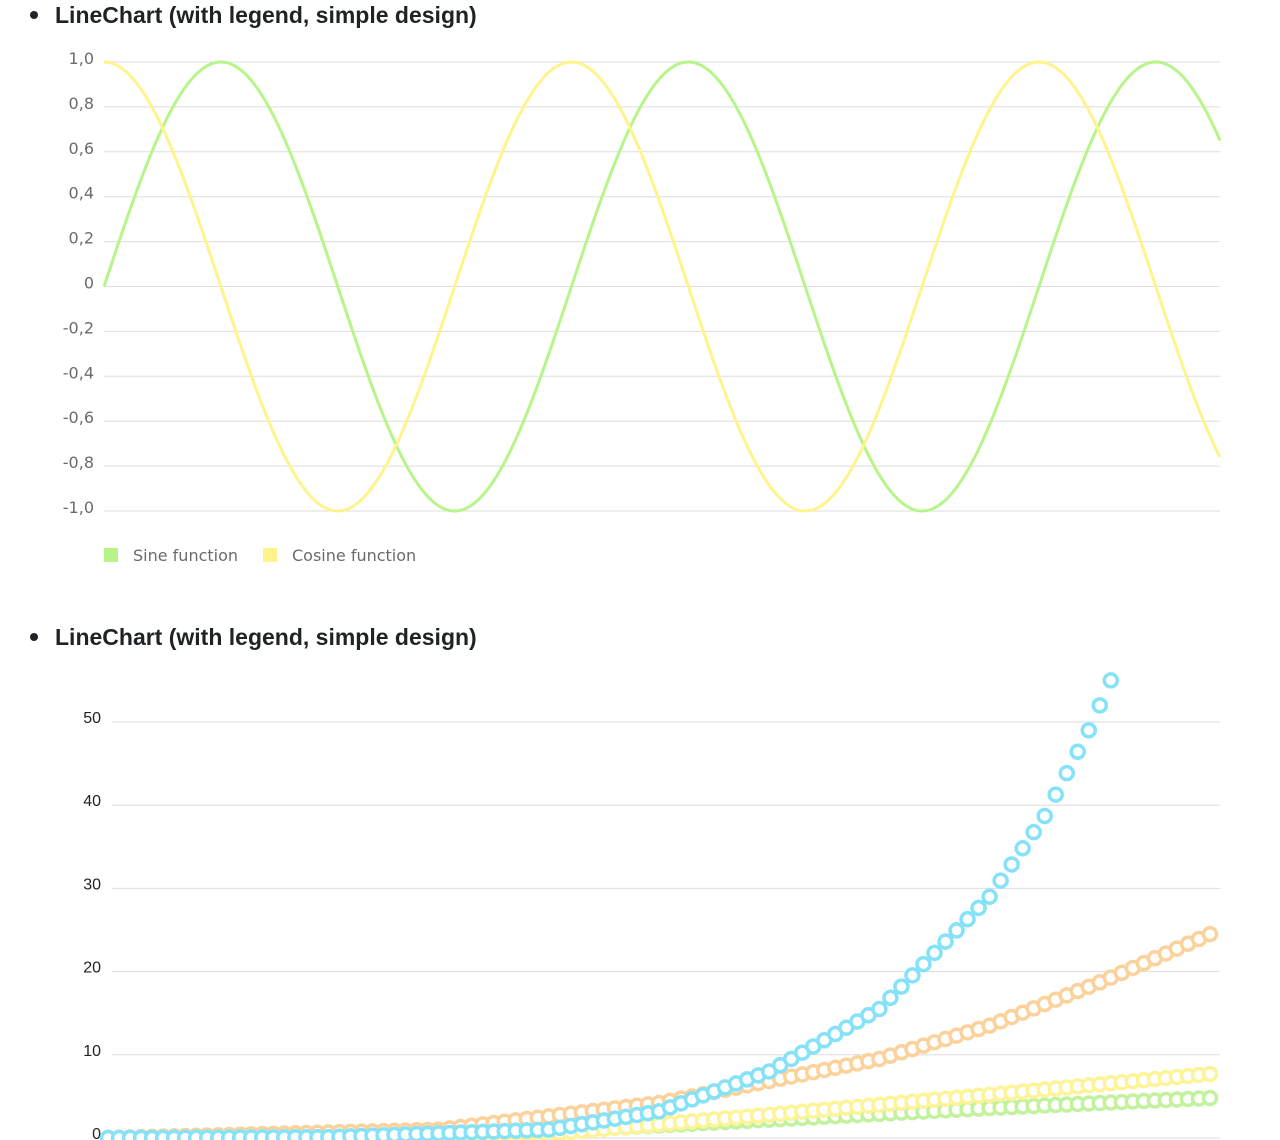 This screenshot has height=1140, width=1280. What do you see at coordinates (81, 148) in the screenshot?
I see `y-tick-label: 0,6` at bounding box center [81, 148].